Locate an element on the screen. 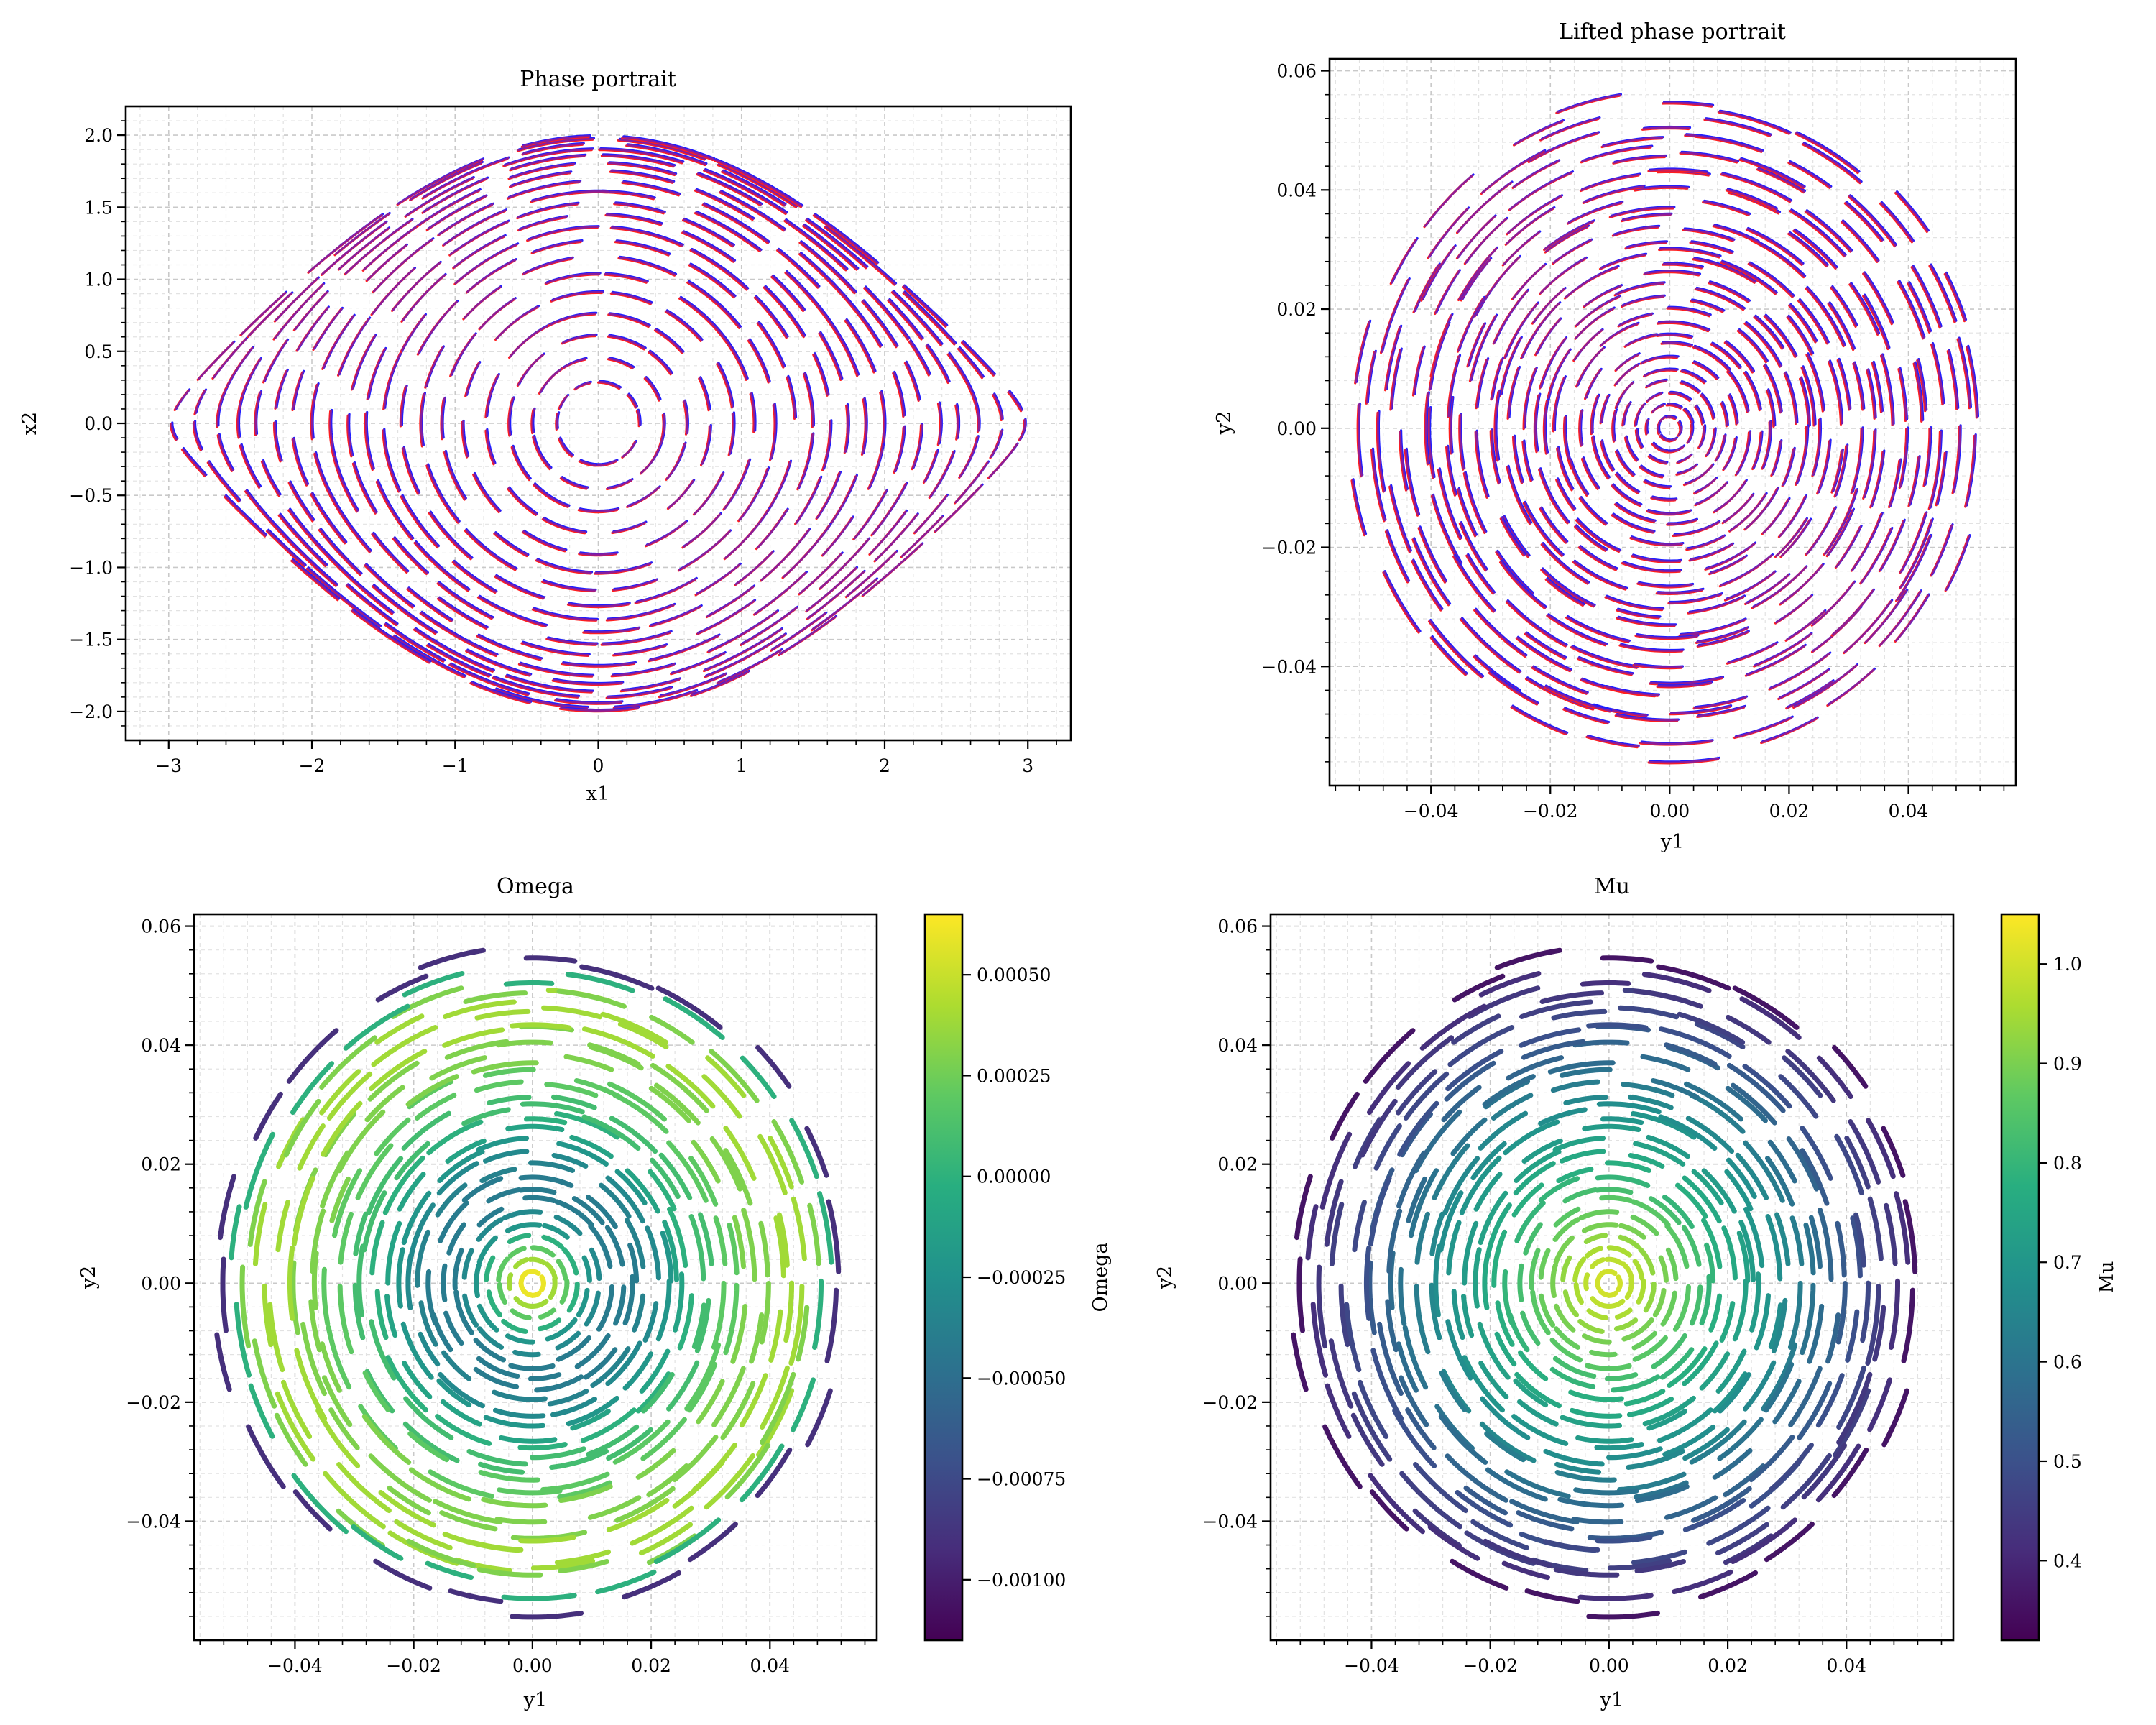 Image resolution: width=2156 pixels, height=1725 pixels. phase-portrait-prediction-segment is located at coordinates (929, 319).